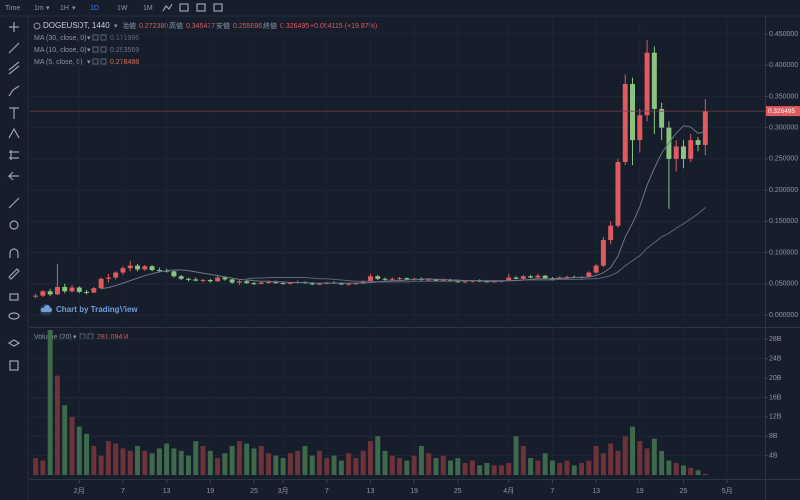 This screenshot has height=500, width=800. Describe the element at coordinates (223, 25) in the screenshot. I see `ohlc-label: 安値` at that location.